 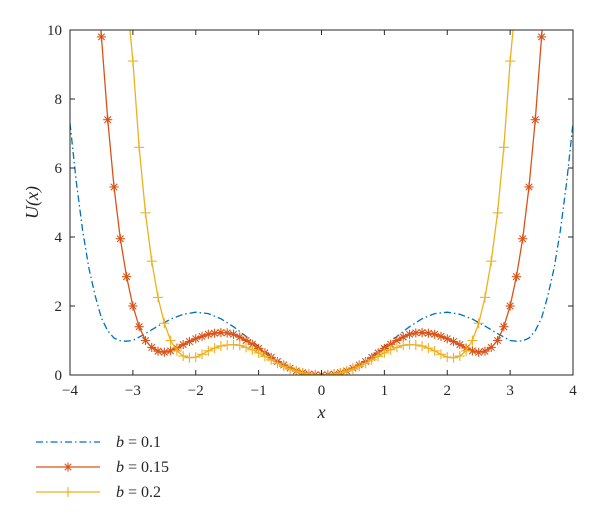 I want to click on x-tick-label: −1, so click(x=259, y=391).